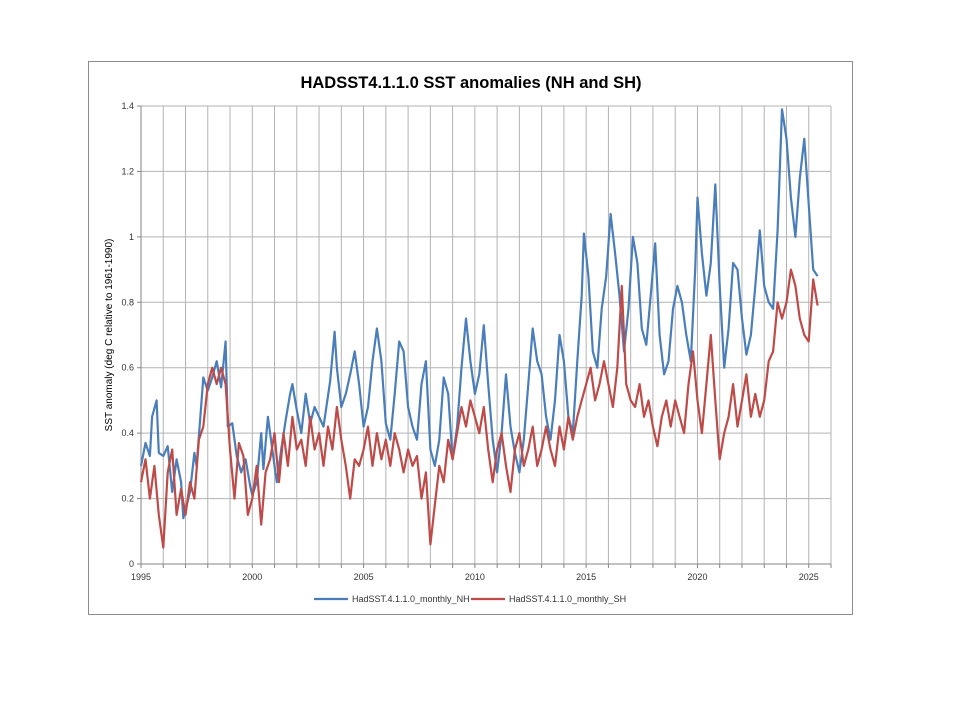  What do you see at coordinates (411, 599) in the screenshot?
I see `legend-label-nh: HadSST.4.1.1.0_monthly_NH` at bounding box center [411, 599].